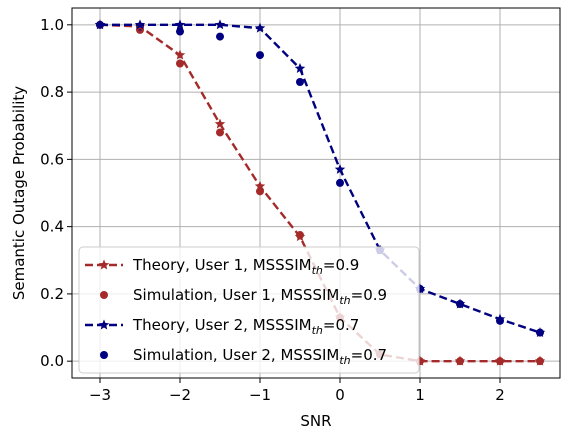 The height and width of the screenshot is (440, 575). Describe the element at coordinates (52, 25) in the screenshot. I see `y-tick-label: 1.0` at that location.